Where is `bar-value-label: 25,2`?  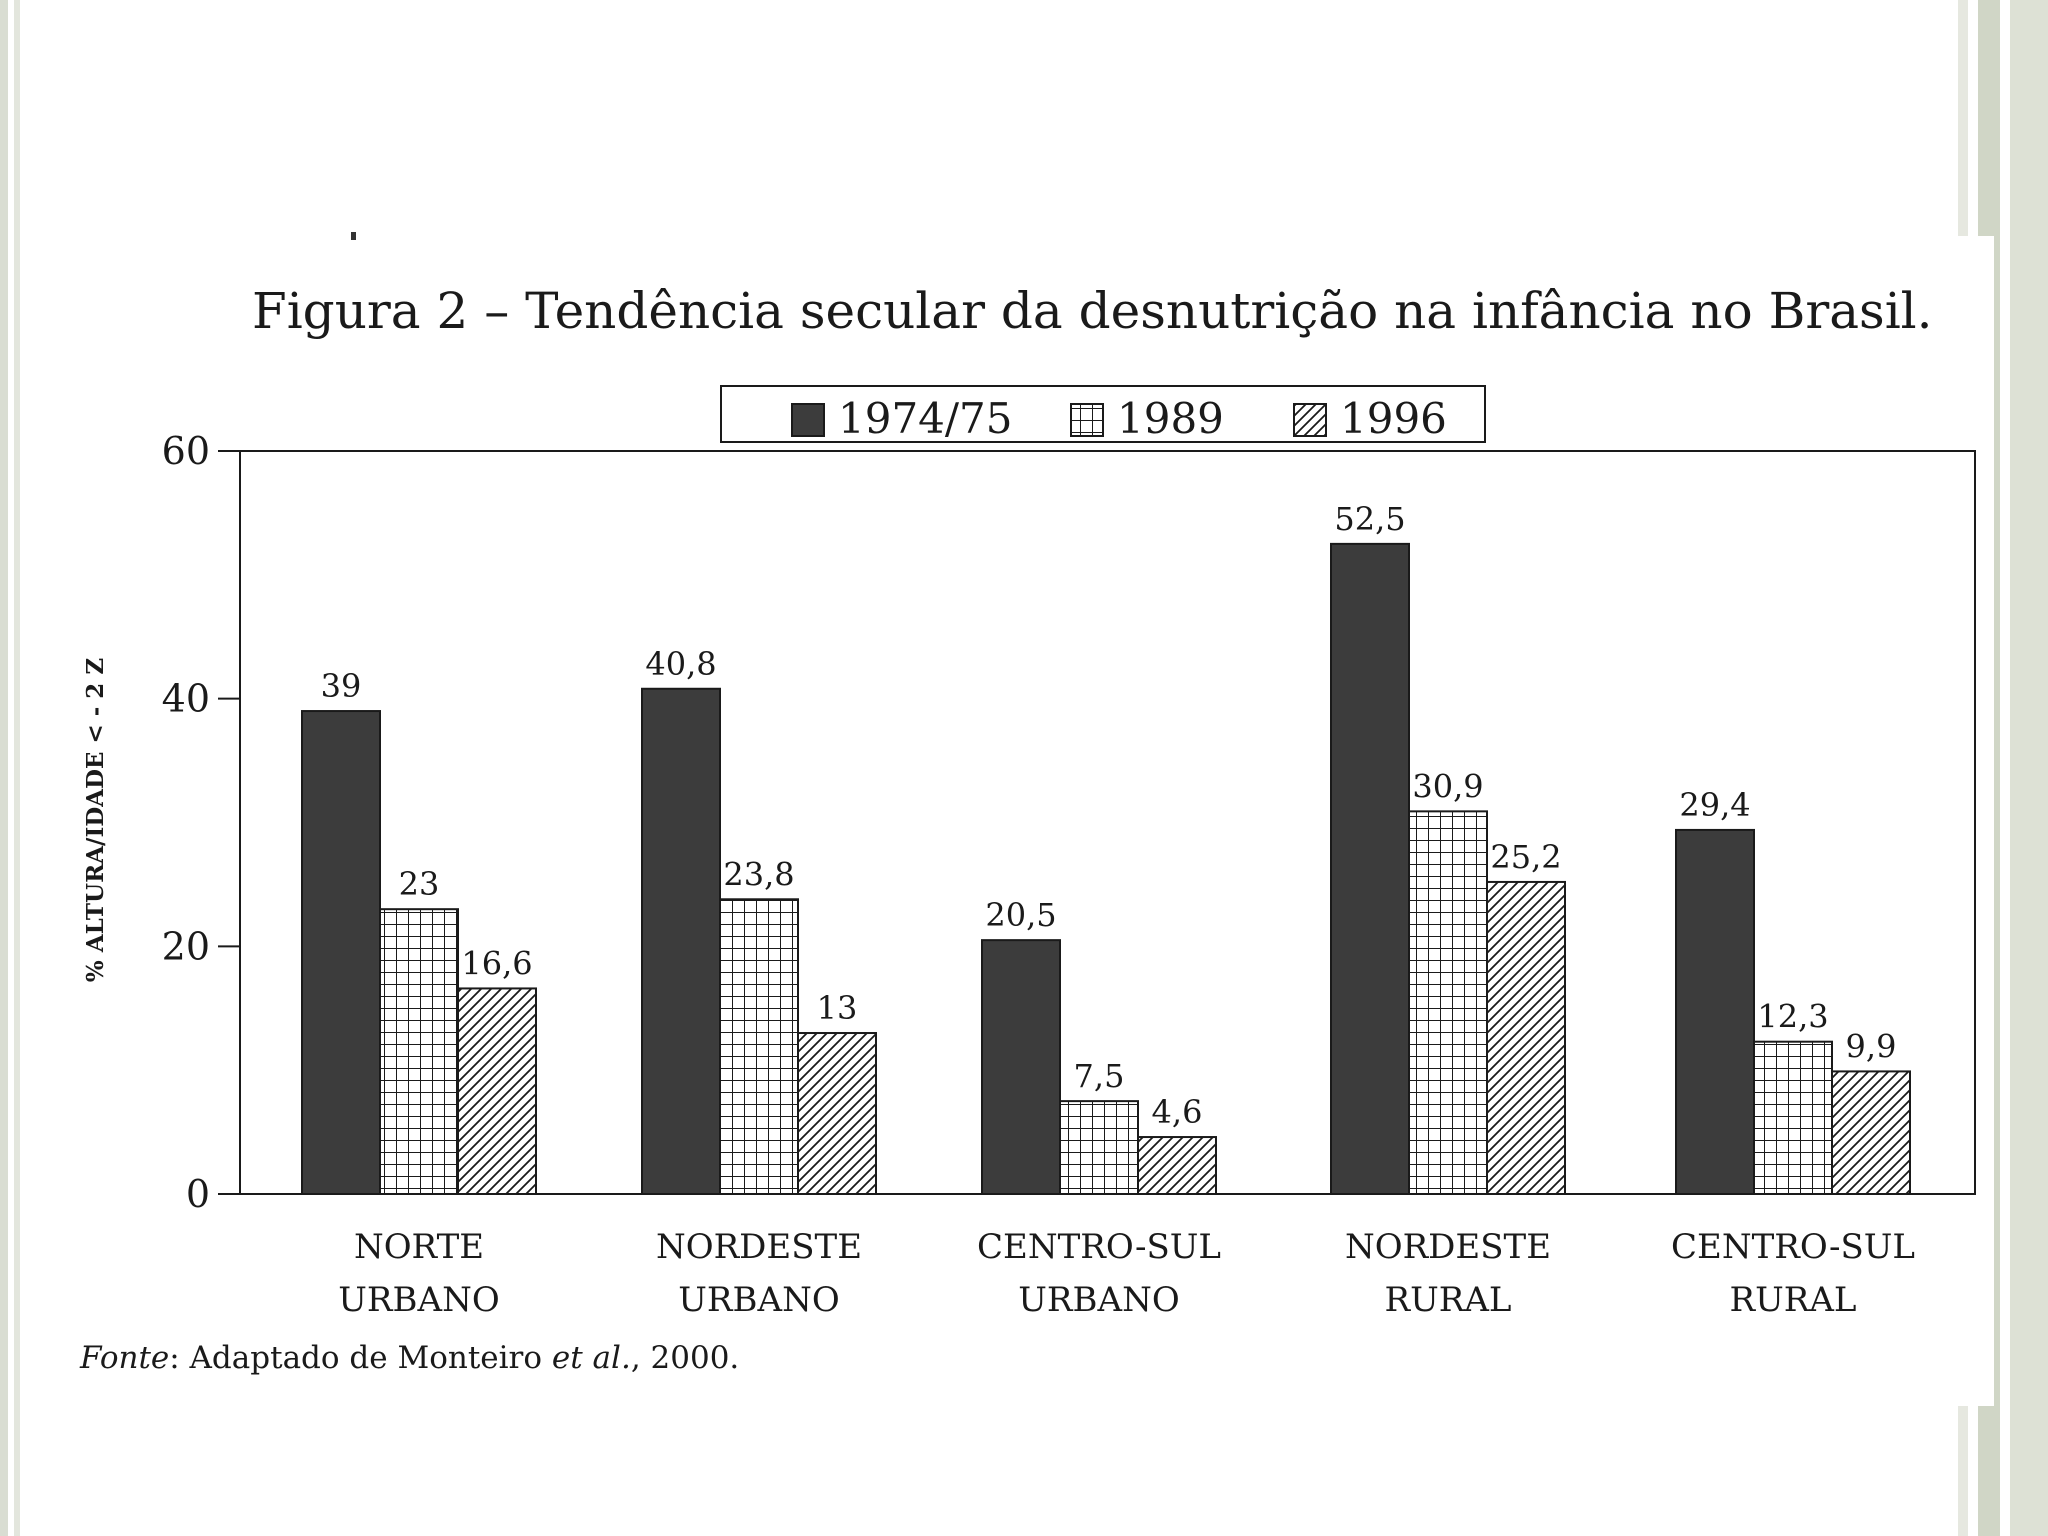
bar-value-label: 25,2 is located at coordinates (1525, 857).